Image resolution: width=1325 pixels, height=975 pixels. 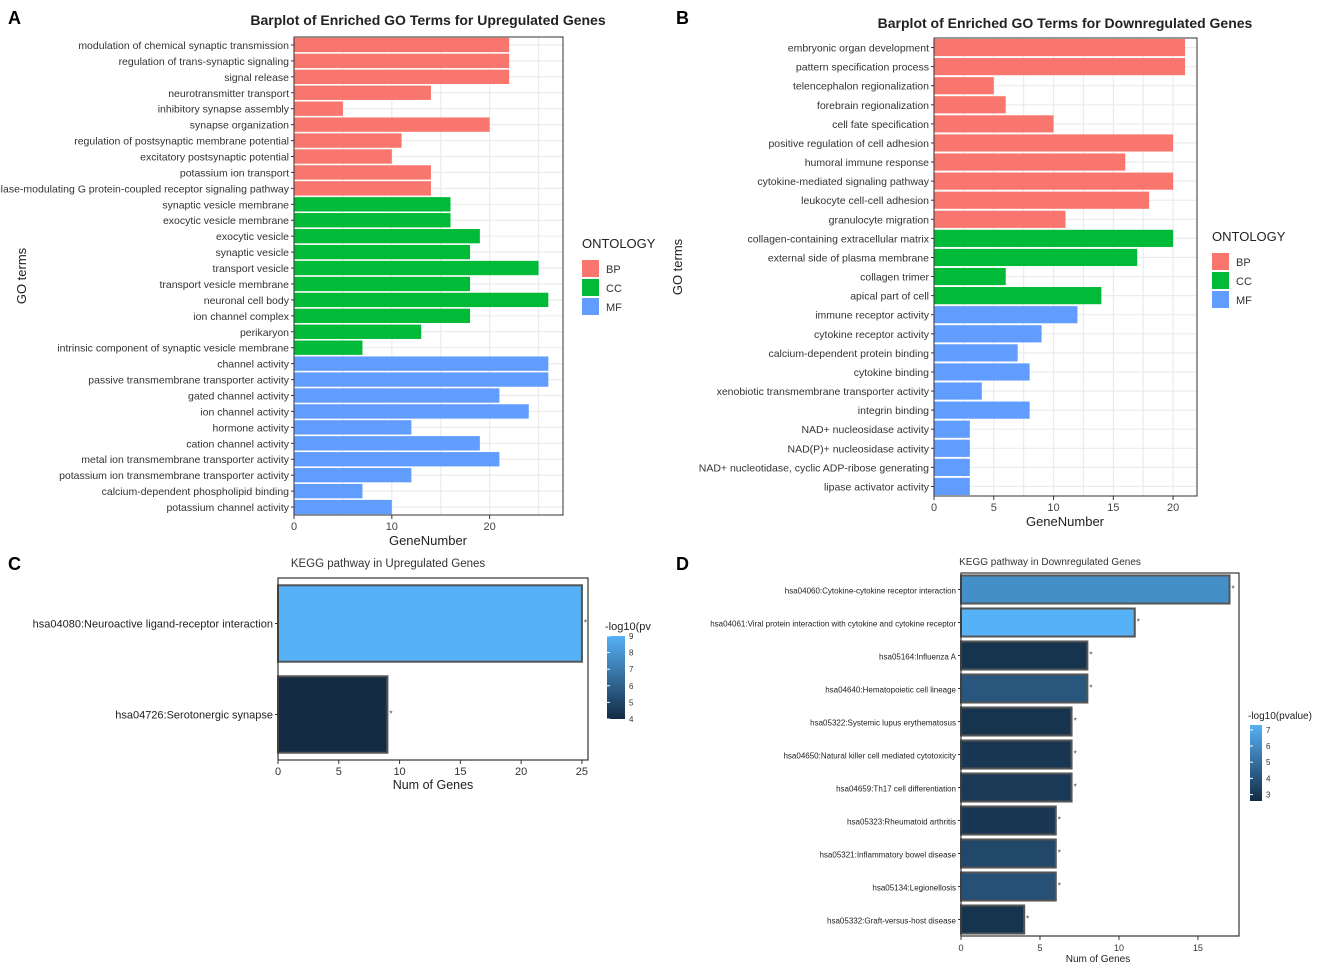 What do you see at coordinates (264, 333) in the screenshot?
I see `category-label: perikaryon` at bounding box center [264, 333].